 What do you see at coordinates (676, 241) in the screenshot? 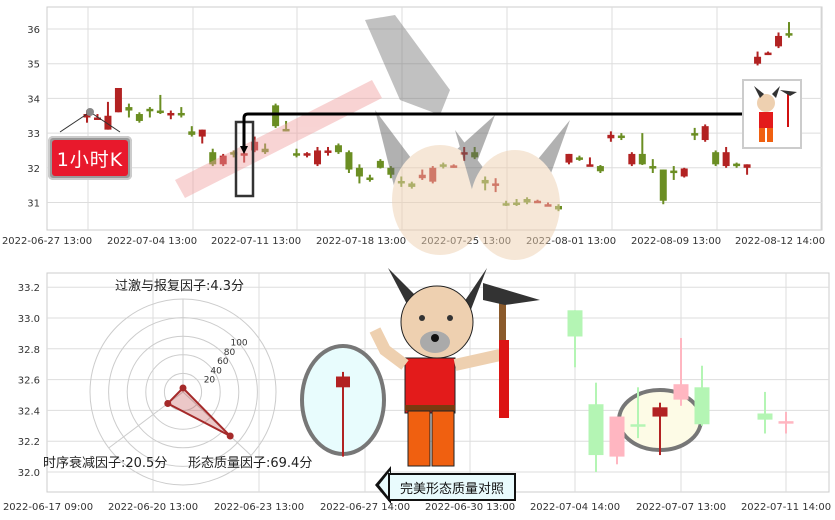
I see `x-tick-label: 2022-08-09 13:00` at bounding box center [676, 241].